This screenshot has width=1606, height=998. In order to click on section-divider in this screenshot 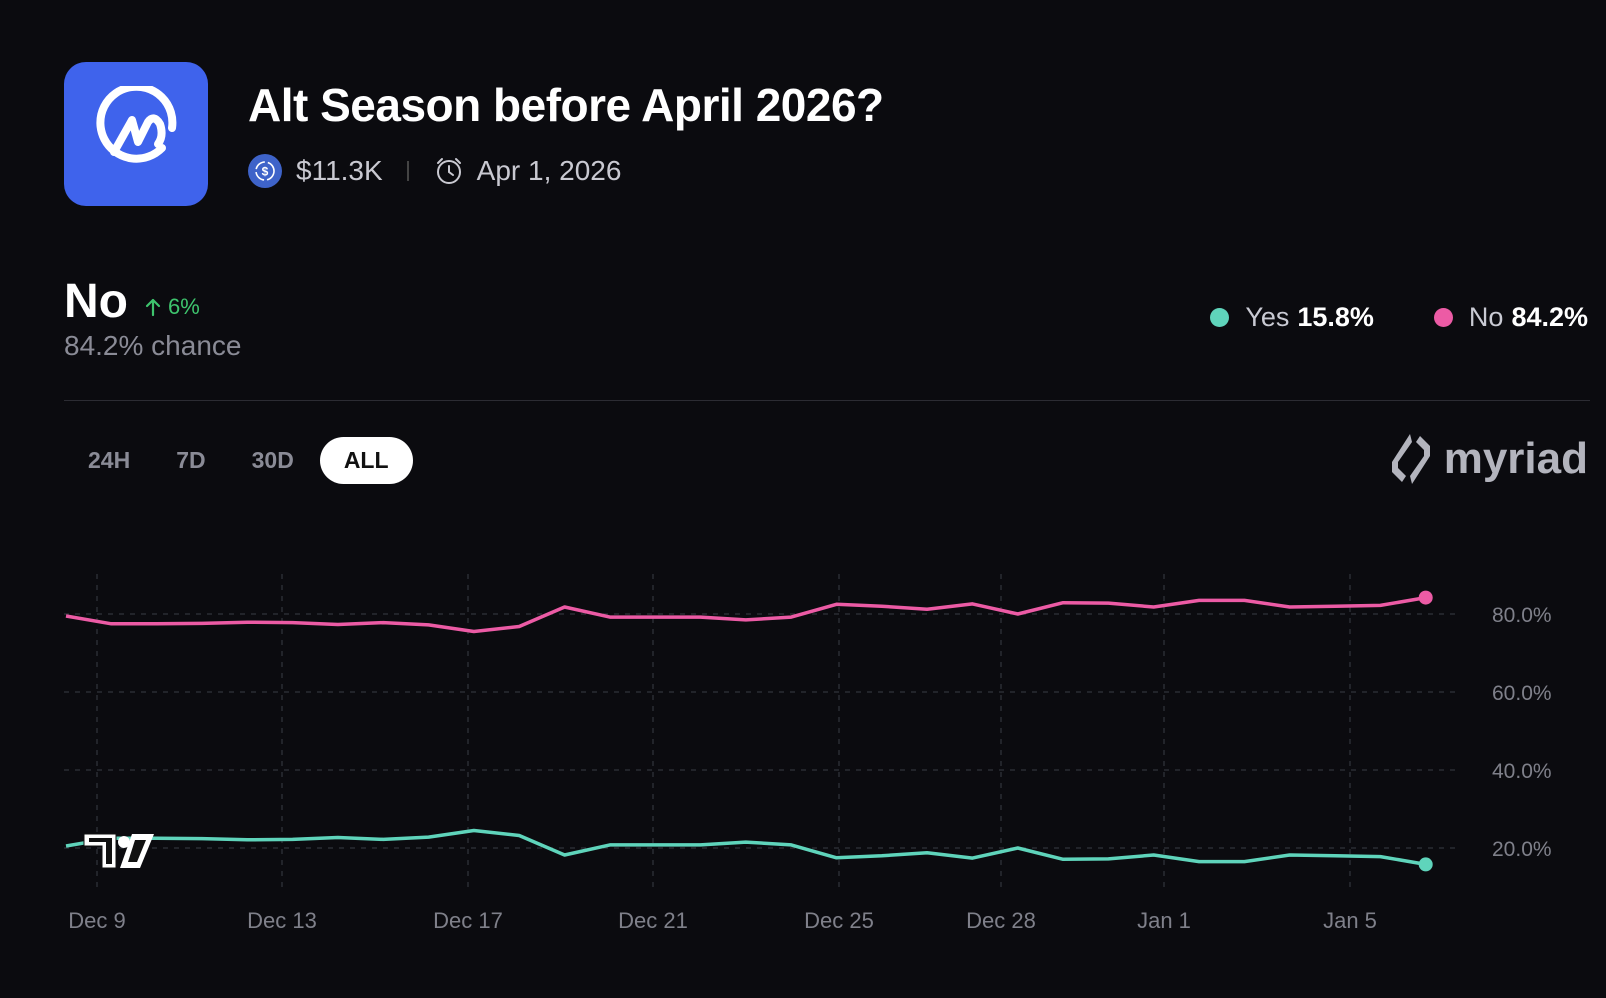, I will do `click(827, 400)`.